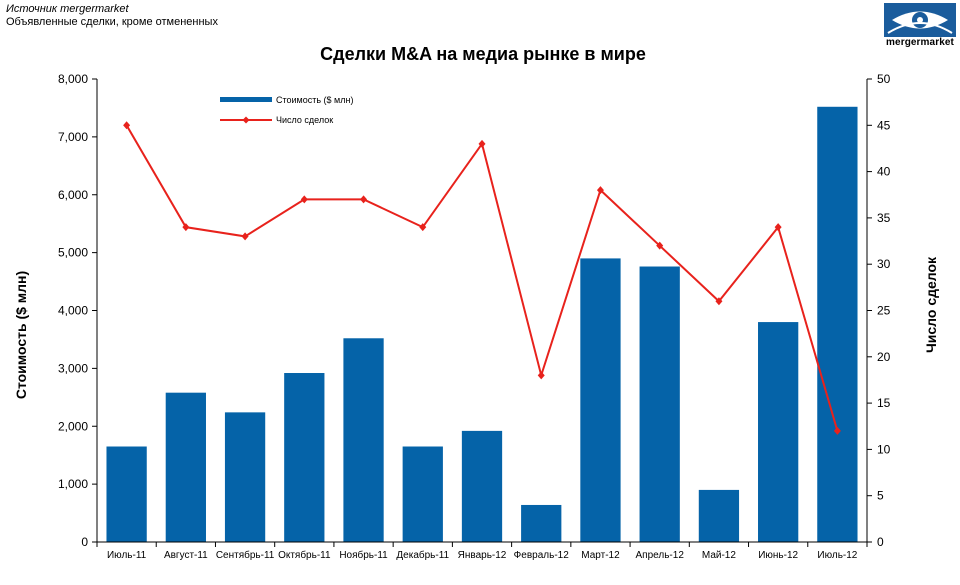 The width and height of the screenshot is (960, 585). I want to click on x-tick-label: Сентябрь-11, so click(245, 555).